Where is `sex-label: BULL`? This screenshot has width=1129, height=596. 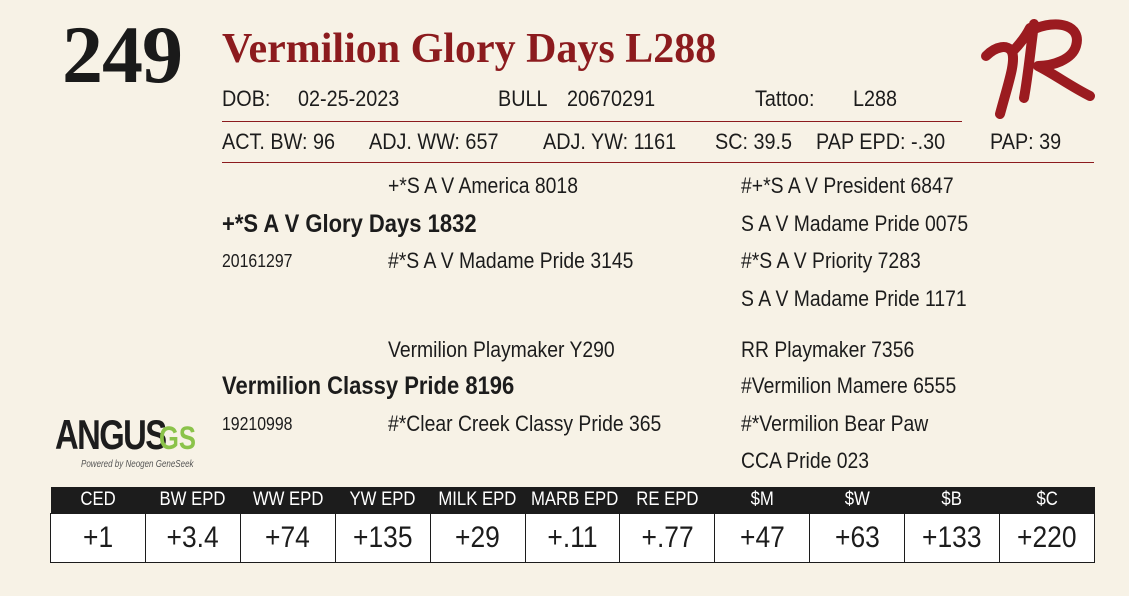
sex-label: BULL is located at coordinates (523, 98).